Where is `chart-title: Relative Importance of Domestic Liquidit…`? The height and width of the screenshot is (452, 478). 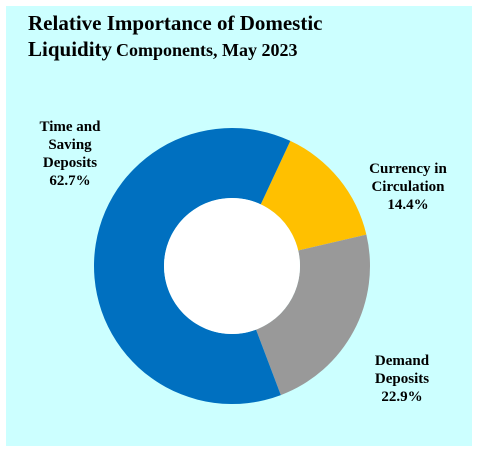
chart-title: Relative Importance of Domestic Liquidit… is located at coordinates (238, 37).